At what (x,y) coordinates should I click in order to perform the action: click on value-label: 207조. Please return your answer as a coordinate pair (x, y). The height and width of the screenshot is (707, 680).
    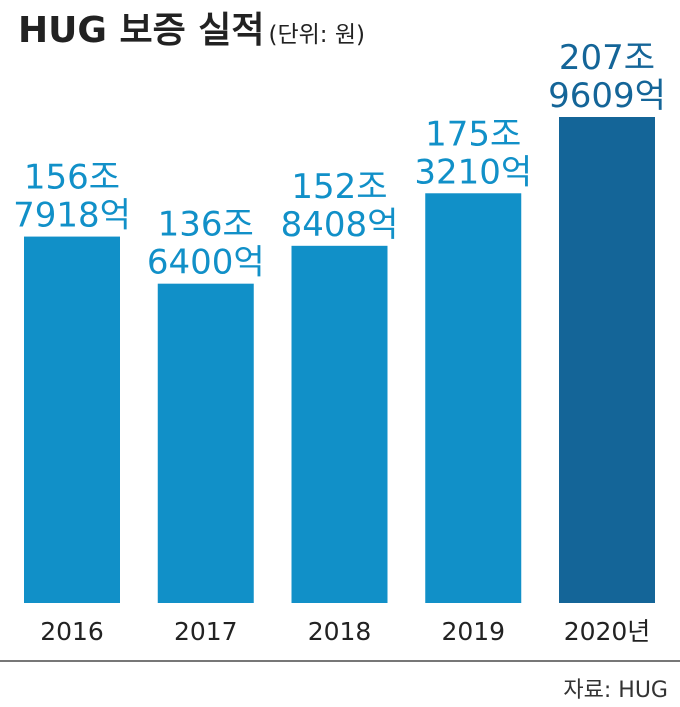
    Looking at the image, I should click on (607, 58).